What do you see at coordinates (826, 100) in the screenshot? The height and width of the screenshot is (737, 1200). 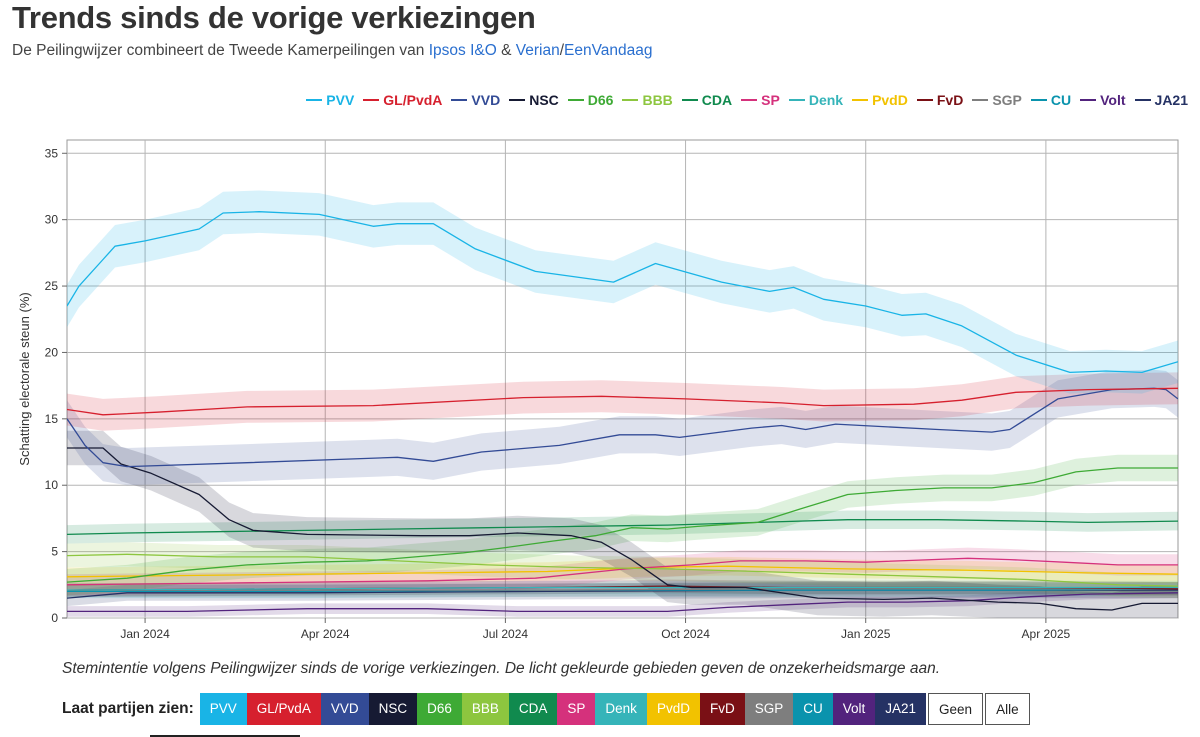 I see `legend-label: Denk` at bounding box center [826, 100].